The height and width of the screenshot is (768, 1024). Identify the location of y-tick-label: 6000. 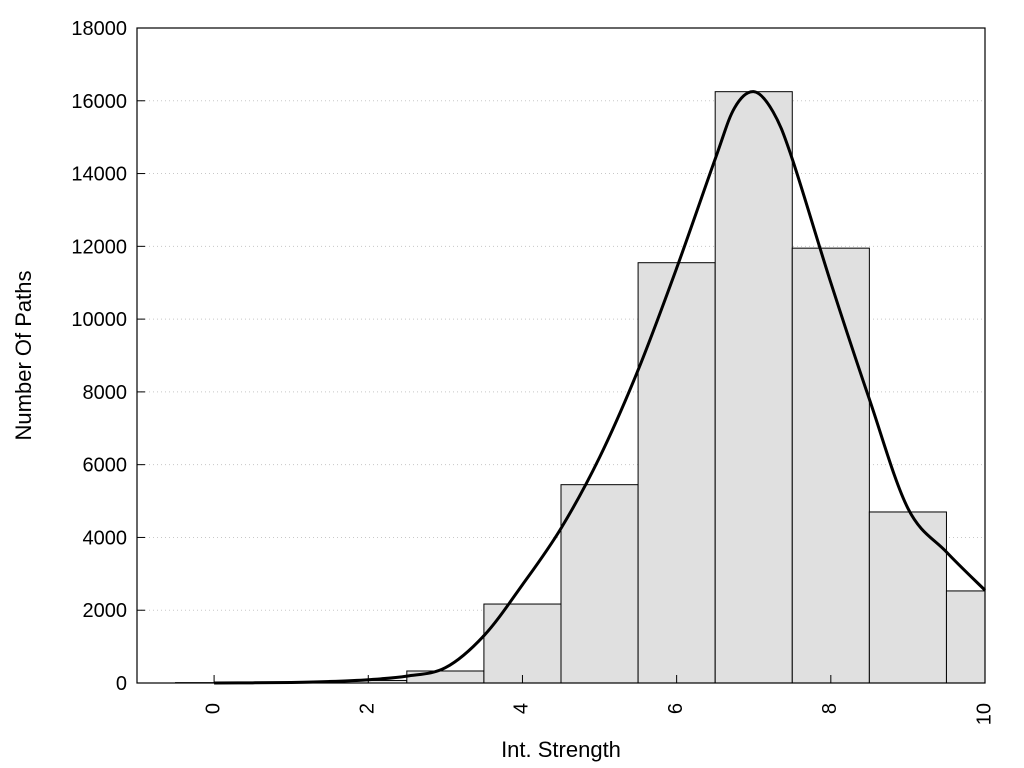
(105, 466).